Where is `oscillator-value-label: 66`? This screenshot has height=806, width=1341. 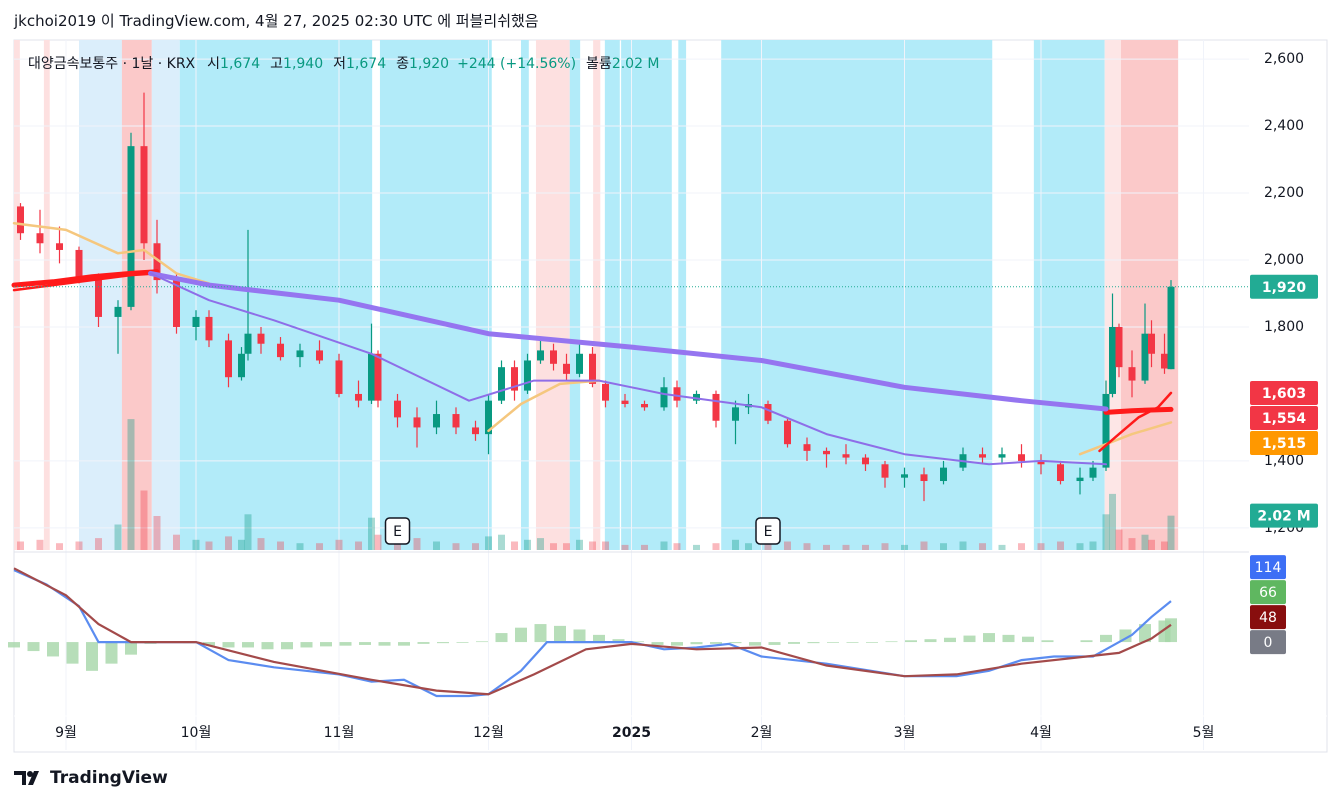 oscillator-value-label: 66 is located at coordinates (1268, 593).